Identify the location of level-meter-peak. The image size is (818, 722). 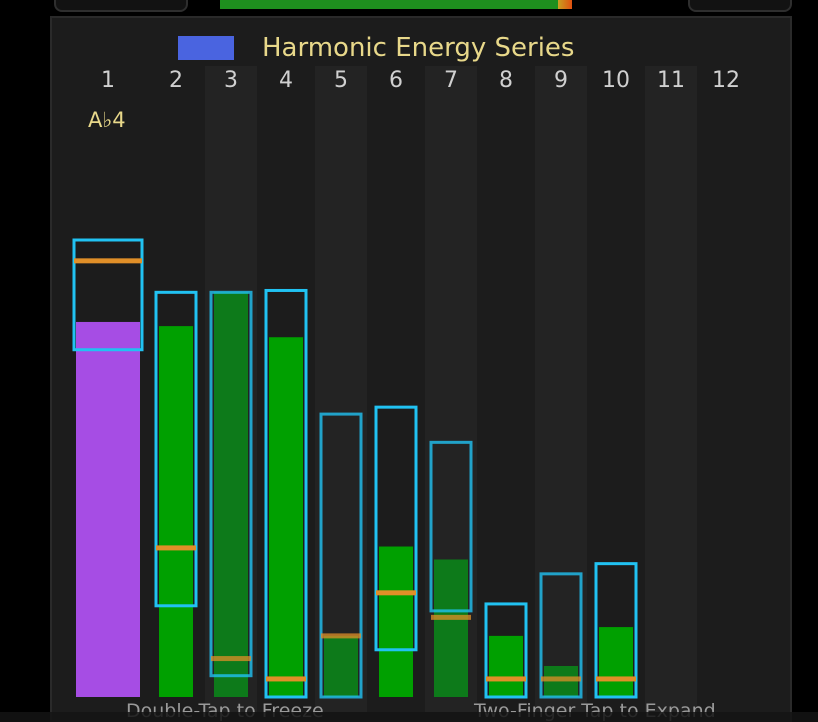
(565, 4).